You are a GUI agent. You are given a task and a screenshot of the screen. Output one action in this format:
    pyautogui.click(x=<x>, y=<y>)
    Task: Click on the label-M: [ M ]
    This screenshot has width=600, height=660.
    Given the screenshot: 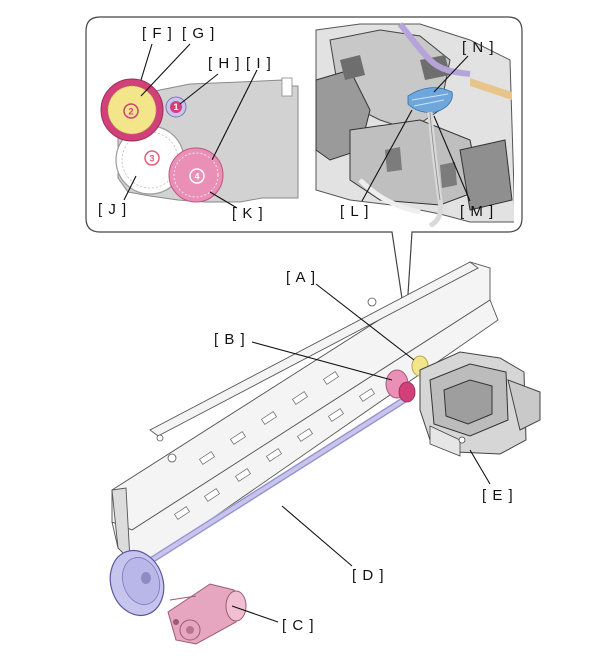 What is the action you would take?
    pyautogui.click(x=477, y=211)
    